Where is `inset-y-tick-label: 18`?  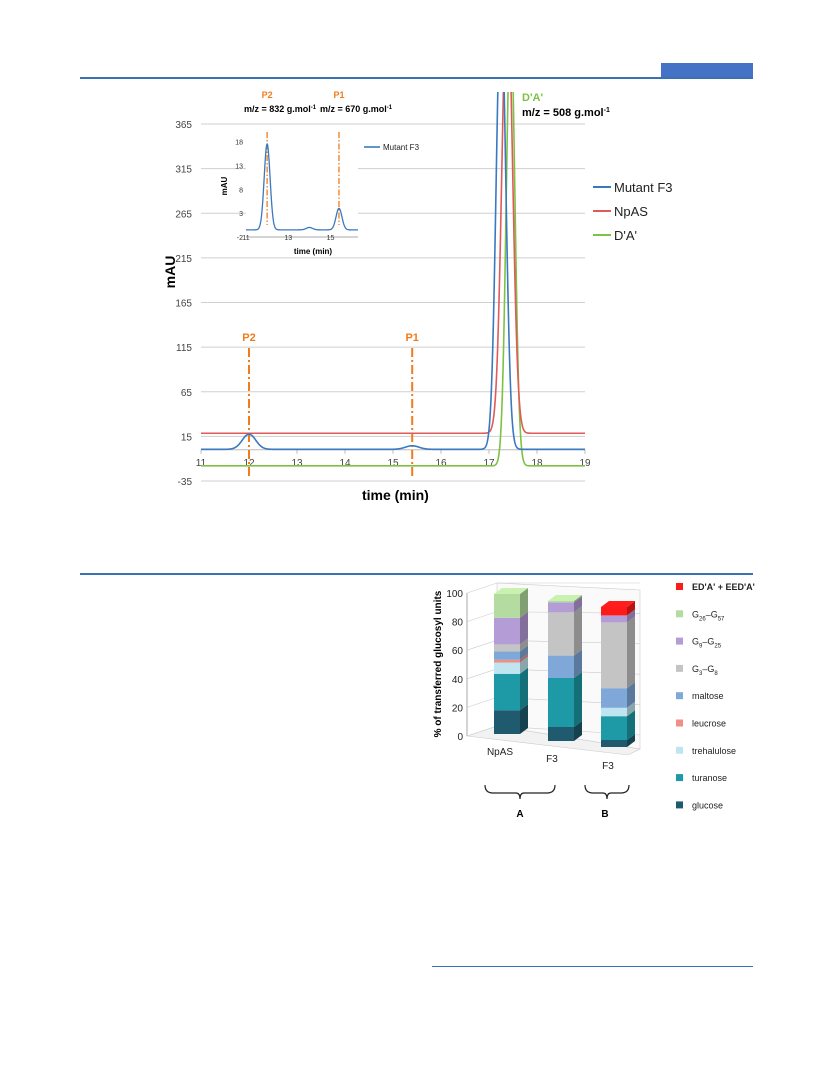
inset-y-tick-label: 18 is located at coordinates (239, 143).